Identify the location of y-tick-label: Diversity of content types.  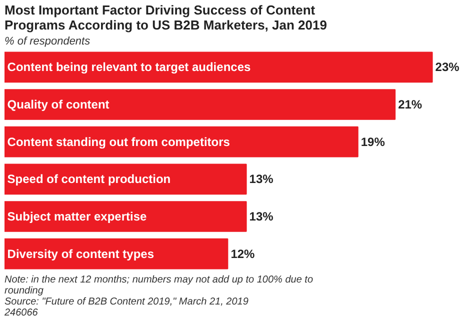
(80, 253).